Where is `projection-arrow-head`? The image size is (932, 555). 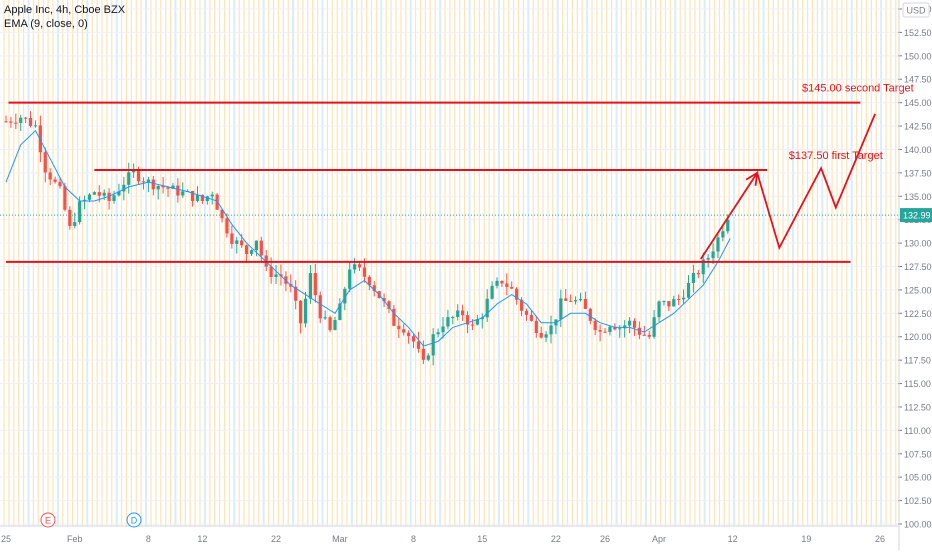
projection-arrow-head is located at coordinates (752, 178).